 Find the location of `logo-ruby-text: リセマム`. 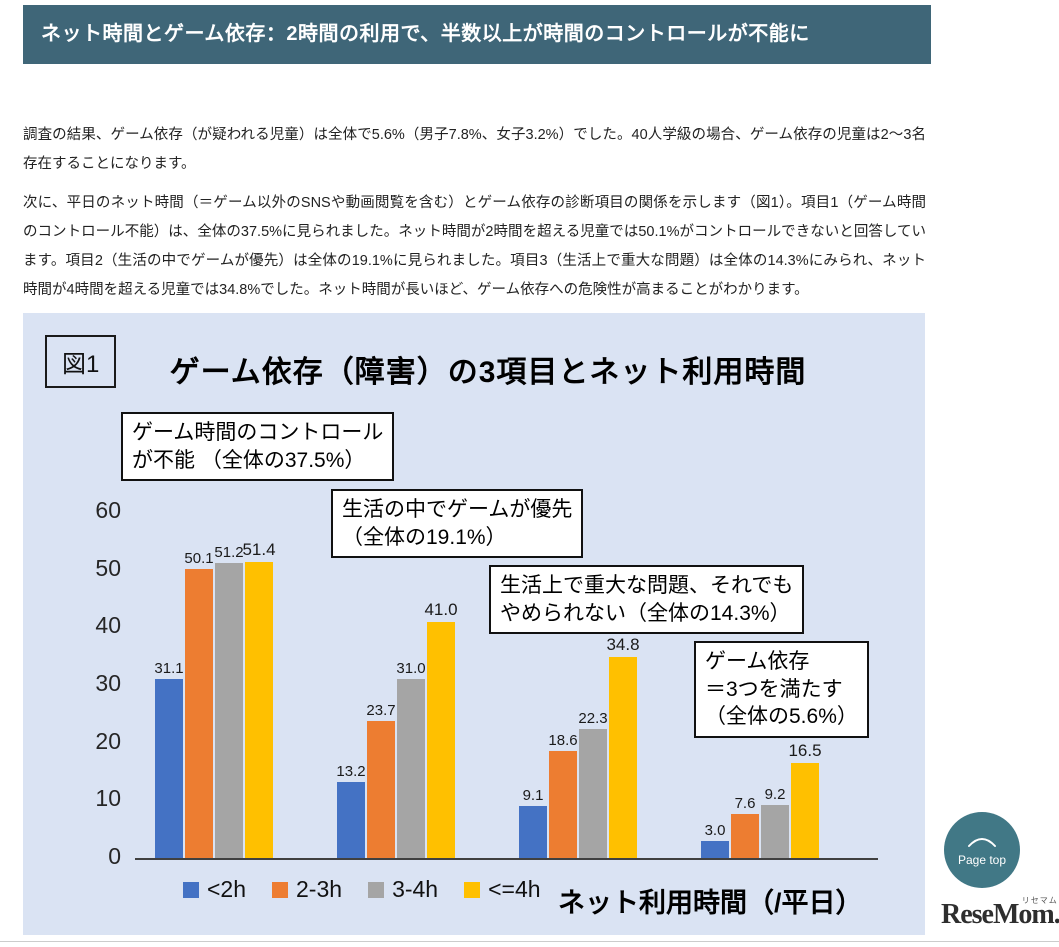

logo-ruby-text: リセマム is located at coordinates (1039, 900).